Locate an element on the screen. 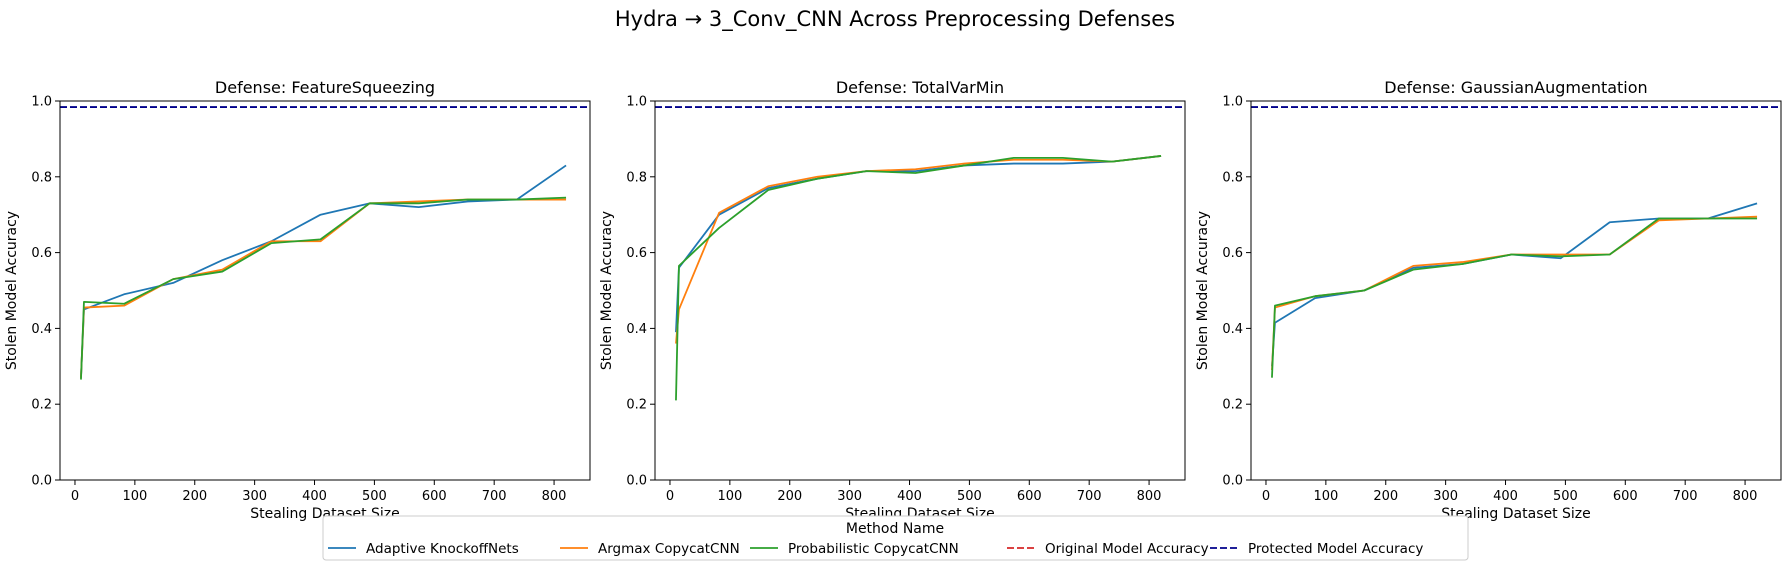 Image resolution: width=1790 pixels, height=571 pixels. legend-item: Probabilistic CopycatCNN is located at coordinates (854, 549).